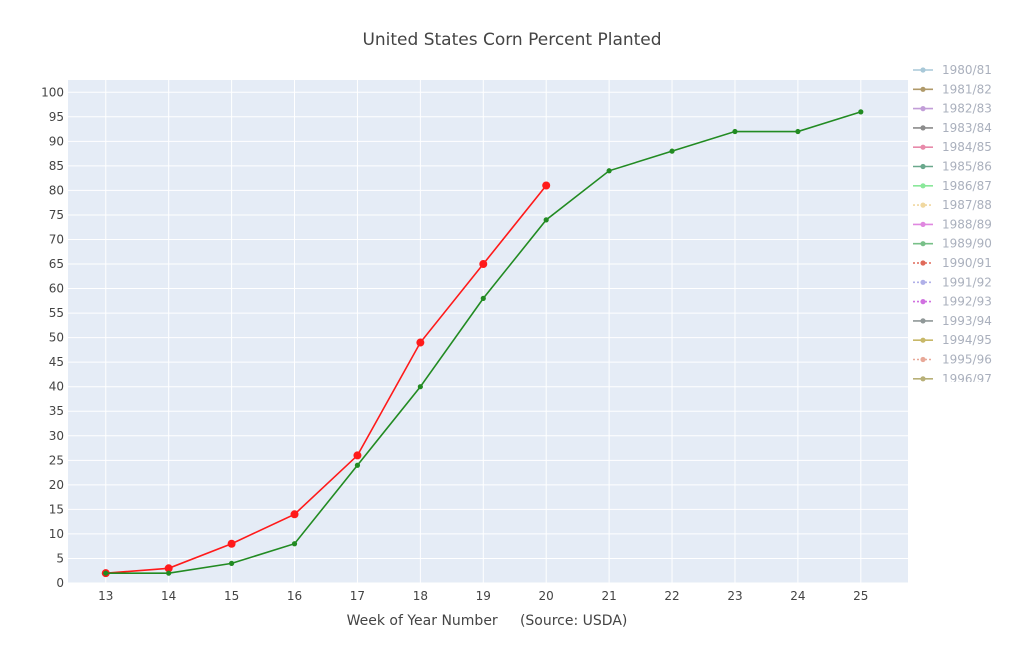 The width and height of the screenshot is (1024, 649). Describe the element at coordinates (56, 509) in the screenshot. I see `y-tick-label: 15` at that location.